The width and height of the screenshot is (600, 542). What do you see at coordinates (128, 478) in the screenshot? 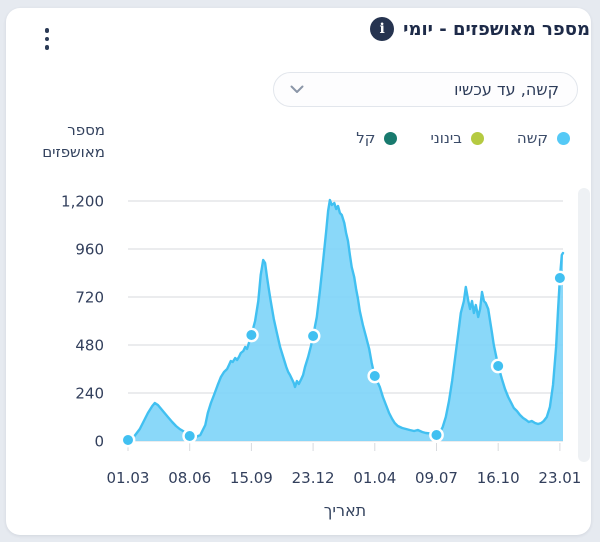
I see `x-tick-label: 01.03` at bounding box center [128, 478].